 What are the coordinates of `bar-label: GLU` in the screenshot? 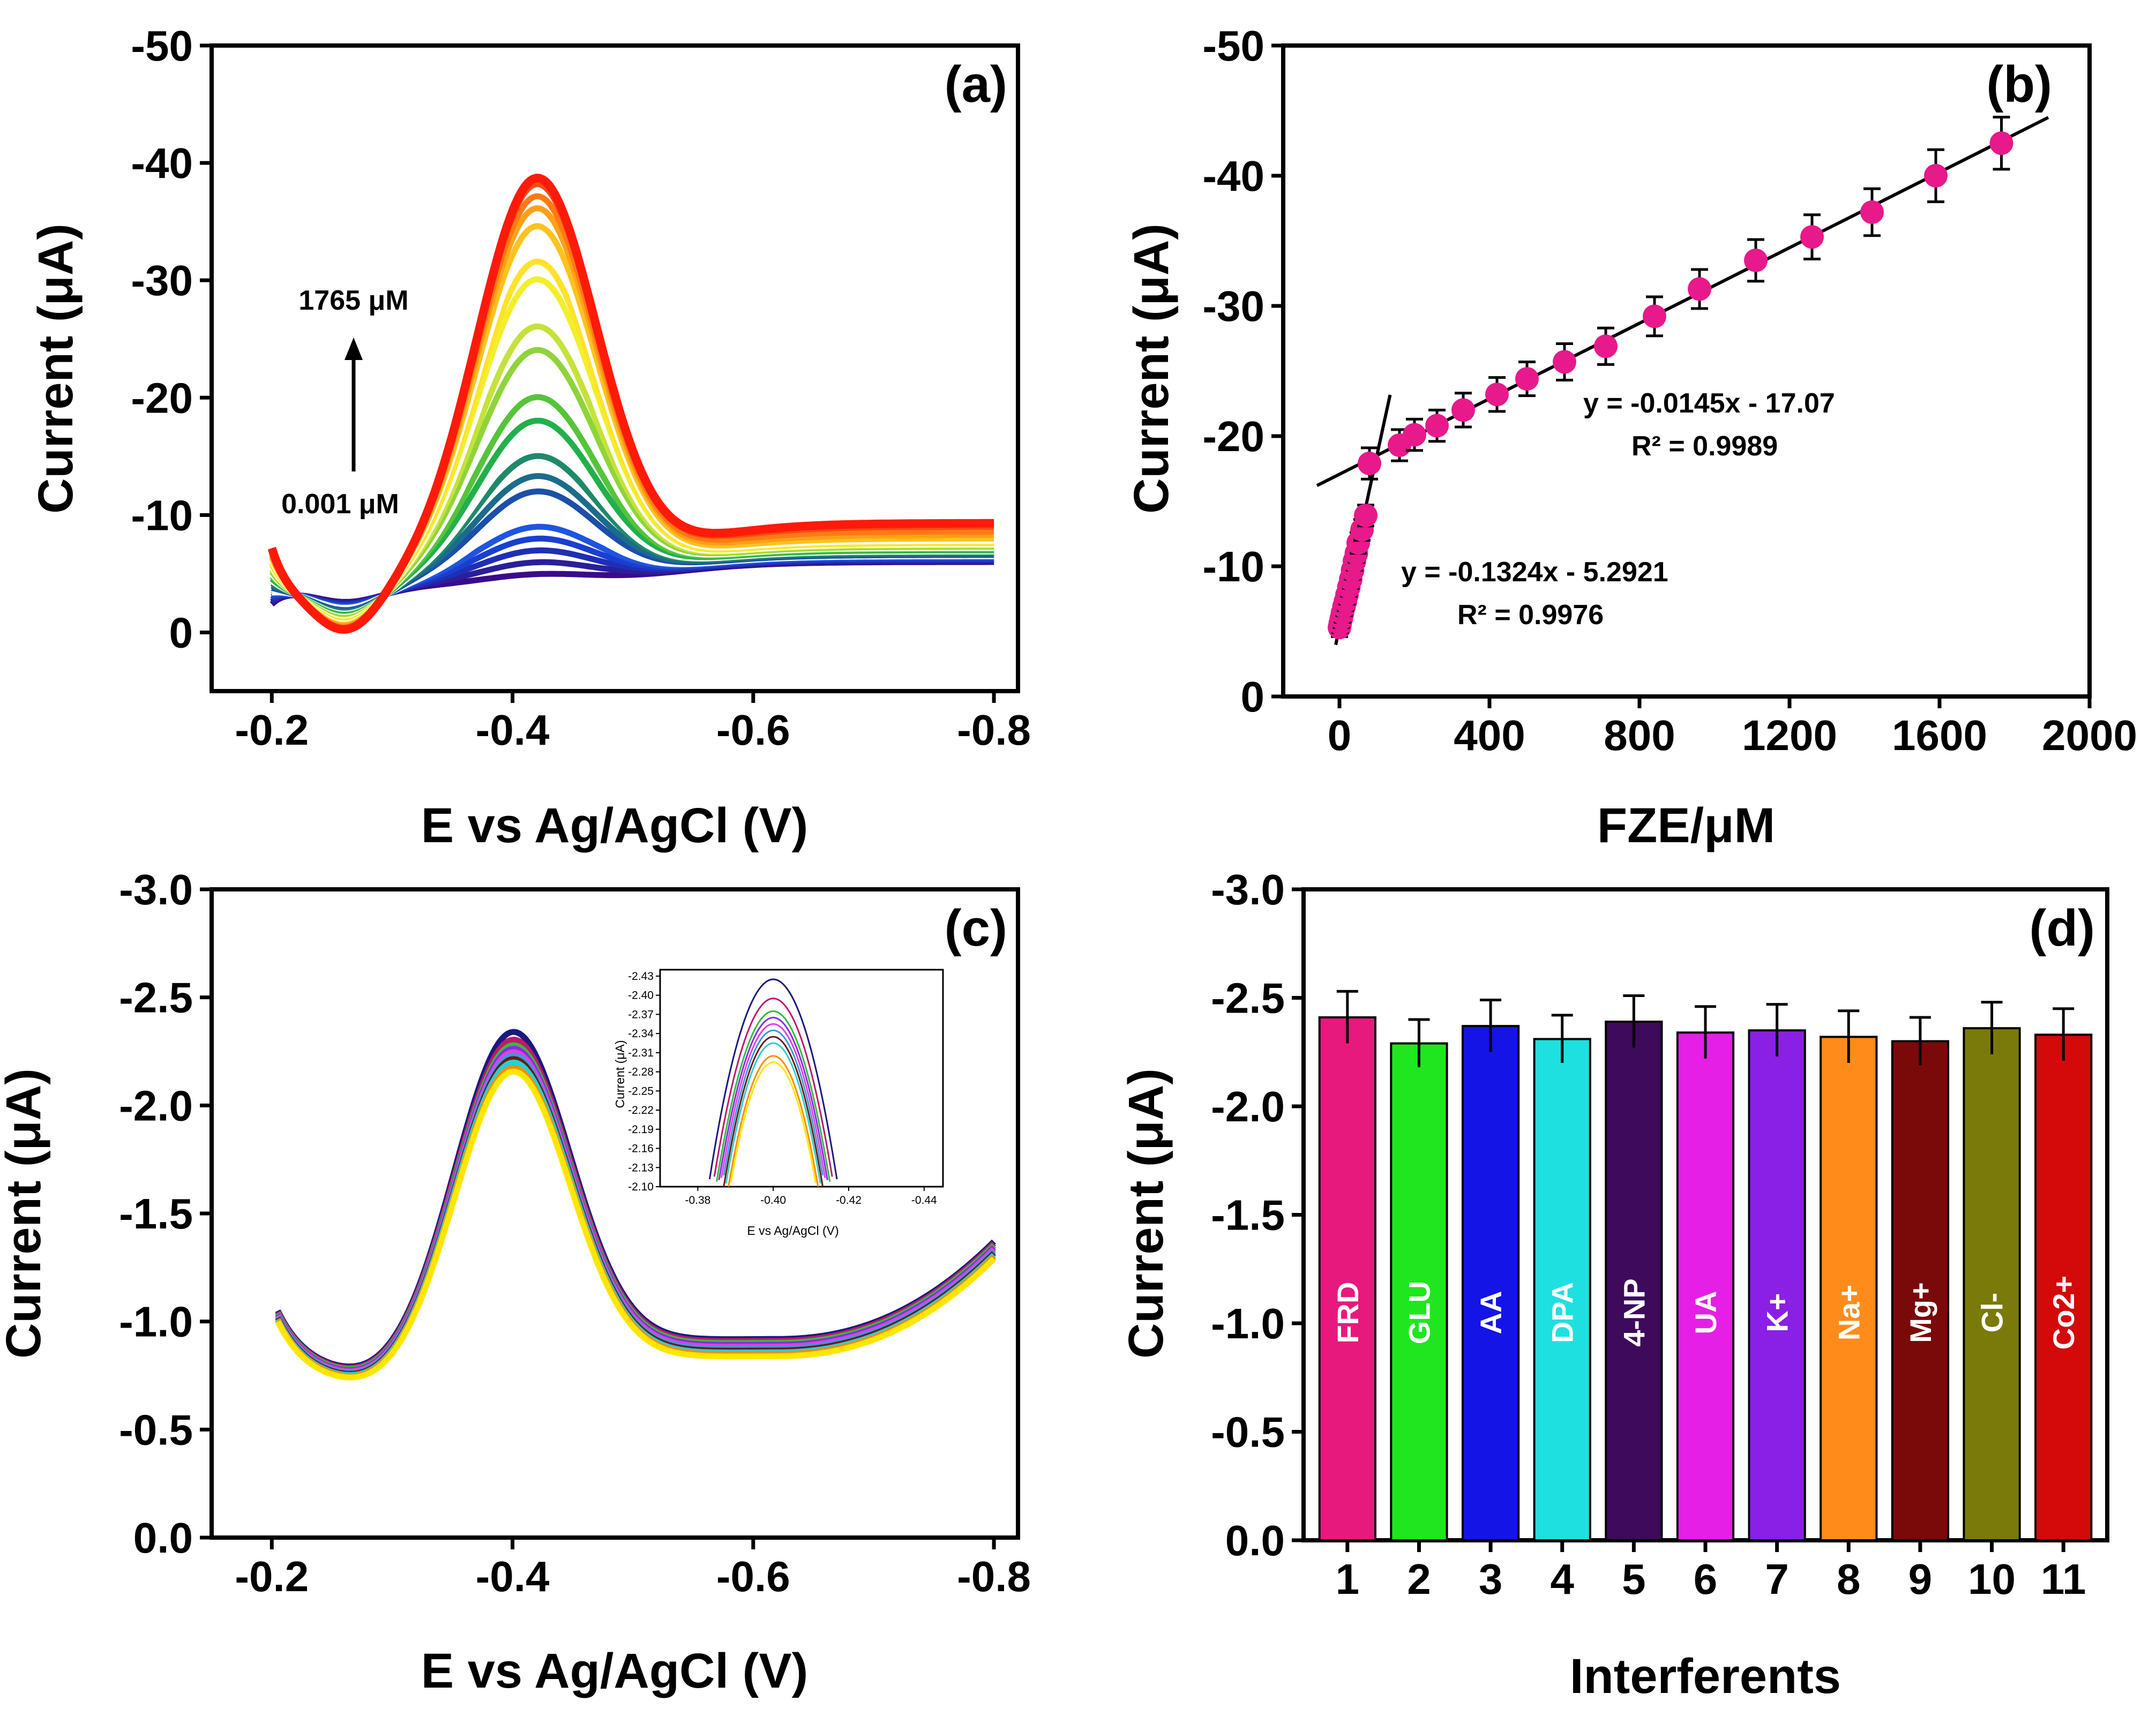 It's located at (1419, 1312).